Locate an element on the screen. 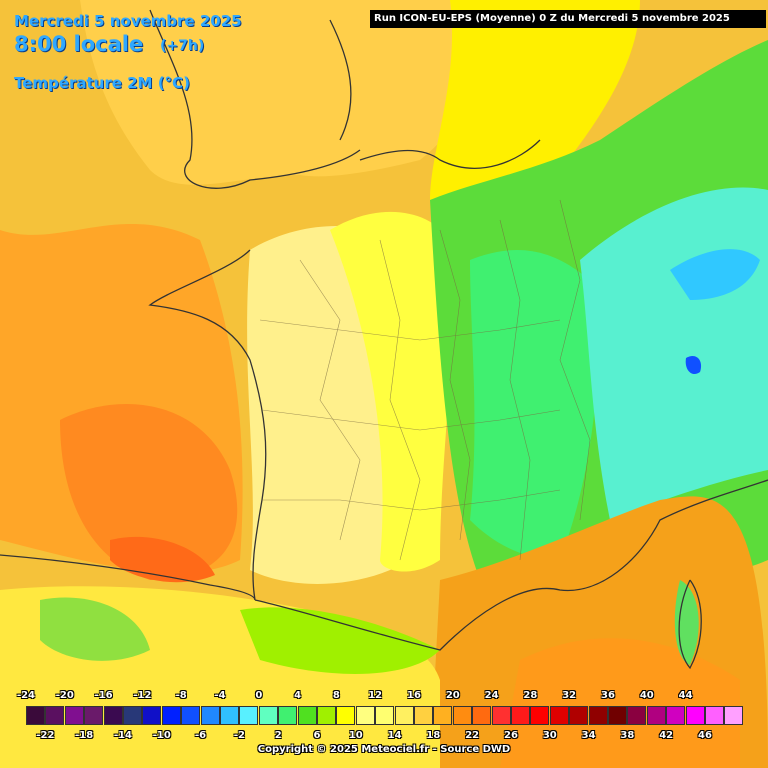 The image size is (768, 768). legend-top-label: 8 is located at coordinates (336, 695).